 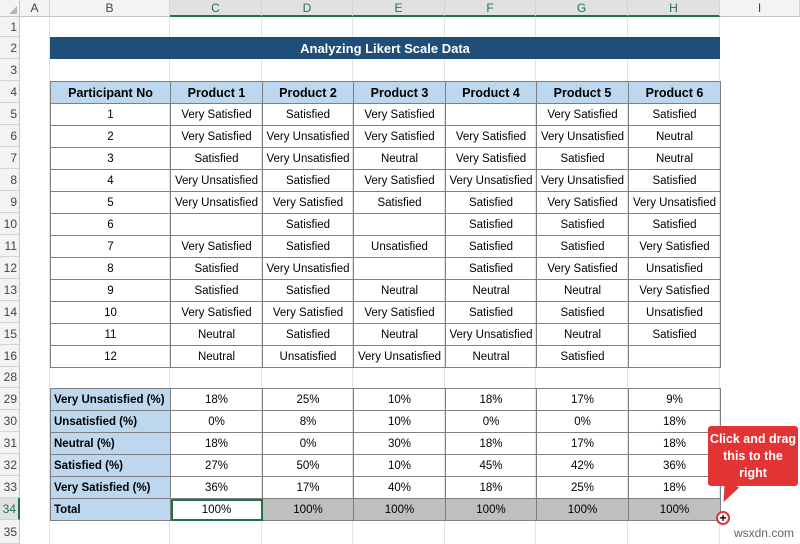 What do you see at coordinates (10, 290) in the screenshot?
I see `row-header-13: 13` at bounding box center [10, 290].